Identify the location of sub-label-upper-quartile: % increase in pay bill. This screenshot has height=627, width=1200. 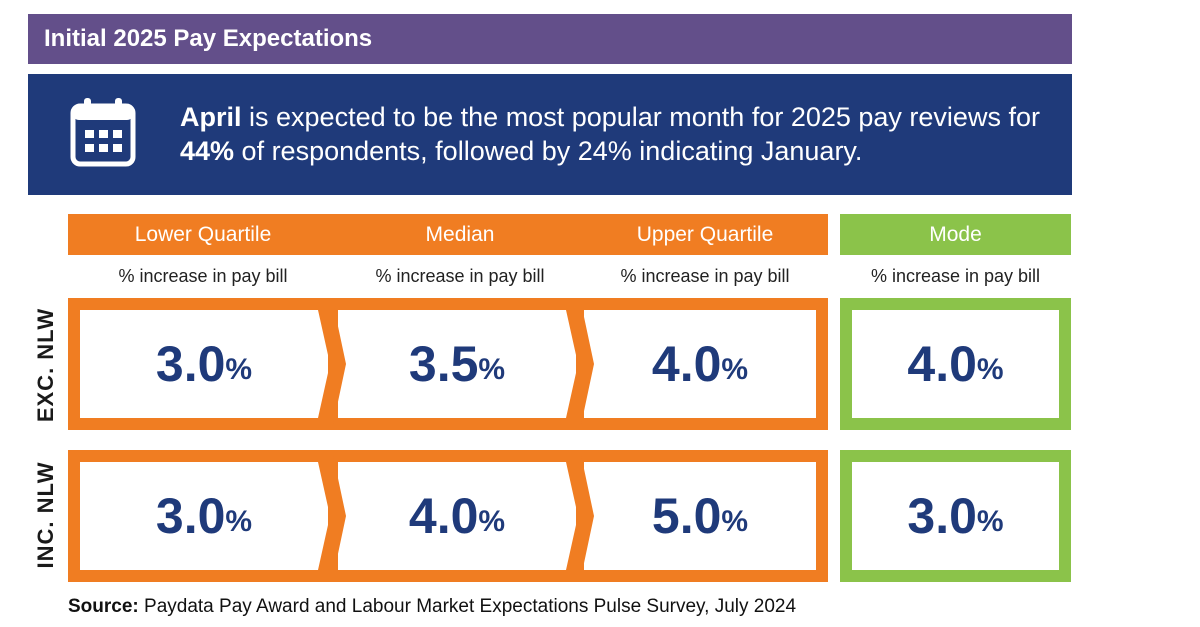
(705, 276).